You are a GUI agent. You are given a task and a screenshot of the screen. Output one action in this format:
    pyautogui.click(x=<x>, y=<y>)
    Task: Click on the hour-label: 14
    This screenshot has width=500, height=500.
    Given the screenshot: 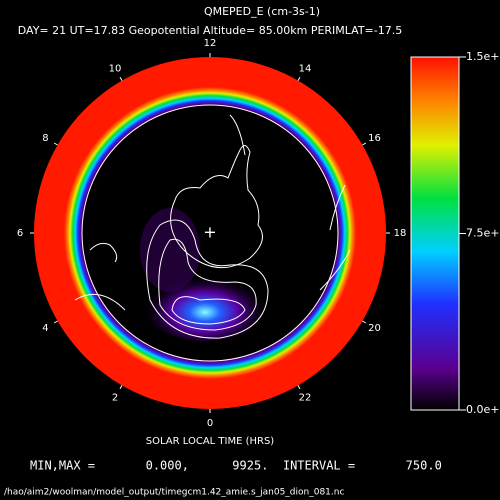 What is the action you would take?
    pyautogui.click(x=305, y=68)
    